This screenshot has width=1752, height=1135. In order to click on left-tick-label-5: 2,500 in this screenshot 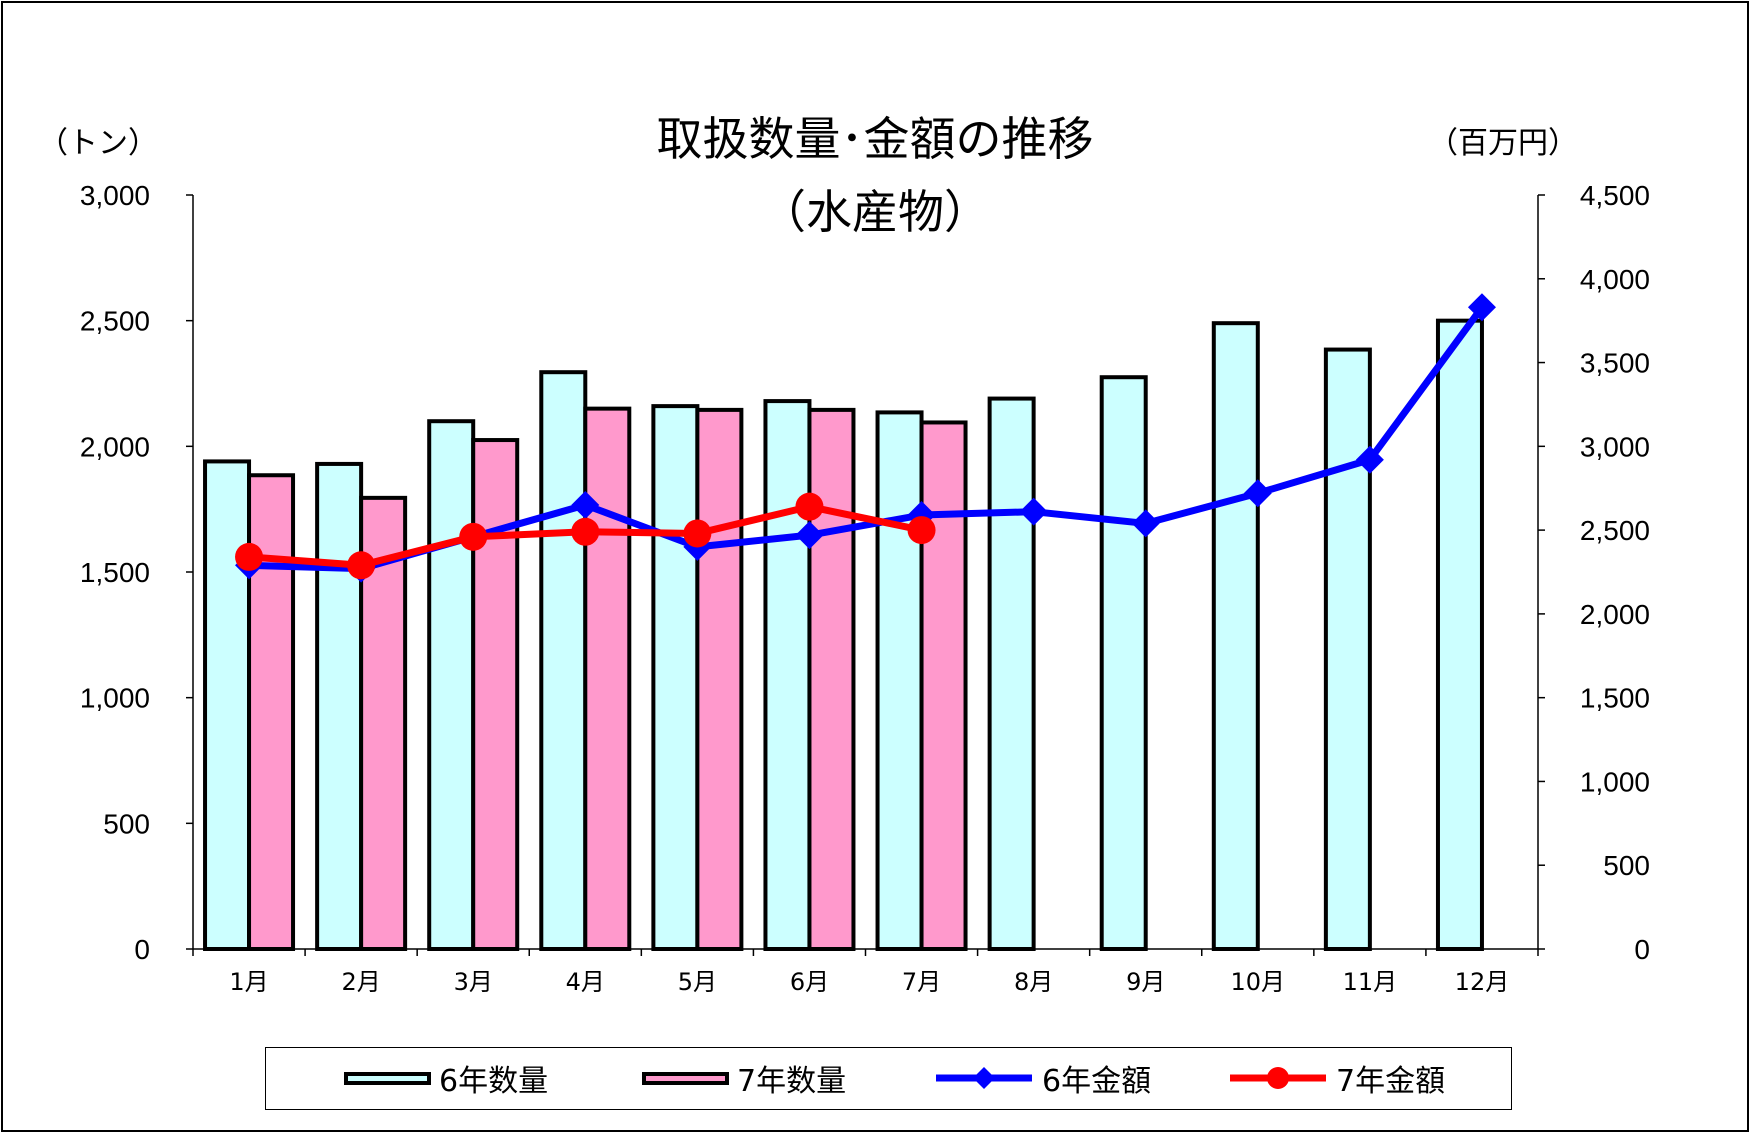, I will do `click(115, 321)`.